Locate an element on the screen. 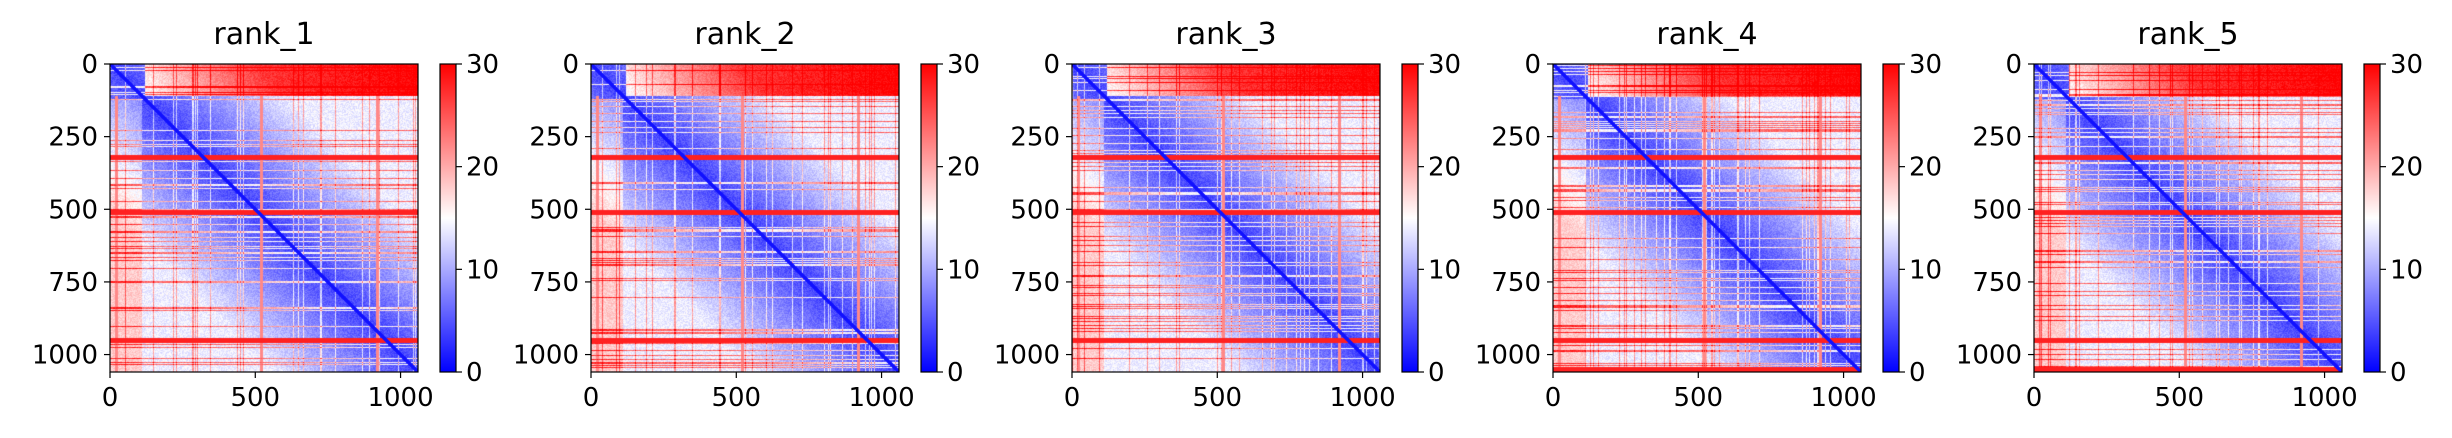 The height and width of the screenshot is (438, 2452). subplot-title: rank_2 is located at coordinates (744, 34).